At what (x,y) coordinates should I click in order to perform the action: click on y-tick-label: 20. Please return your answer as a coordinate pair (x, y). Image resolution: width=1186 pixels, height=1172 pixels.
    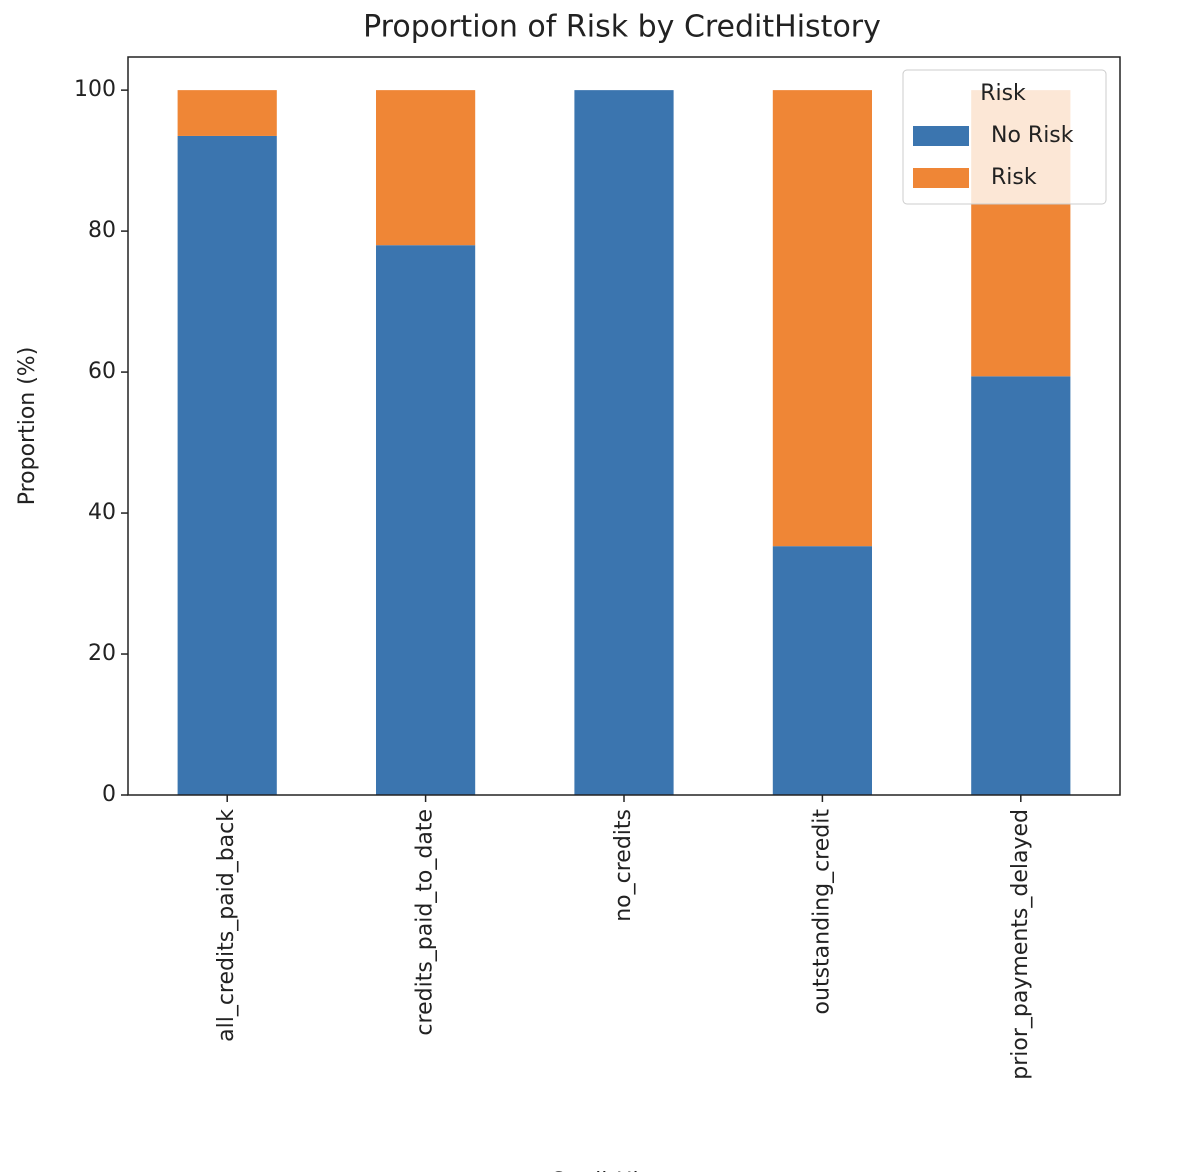
    Looking at the image, I should click on (102, 653).